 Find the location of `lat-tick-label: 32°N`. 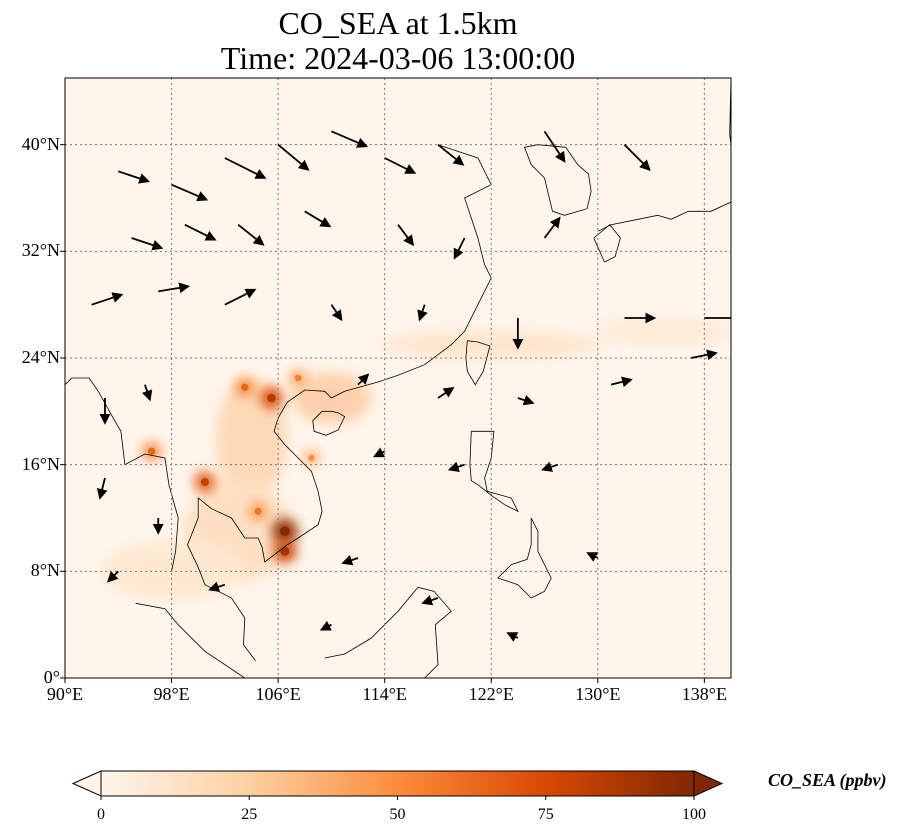

lat-tick-label: 32°N is located at coordinates (40, 250).